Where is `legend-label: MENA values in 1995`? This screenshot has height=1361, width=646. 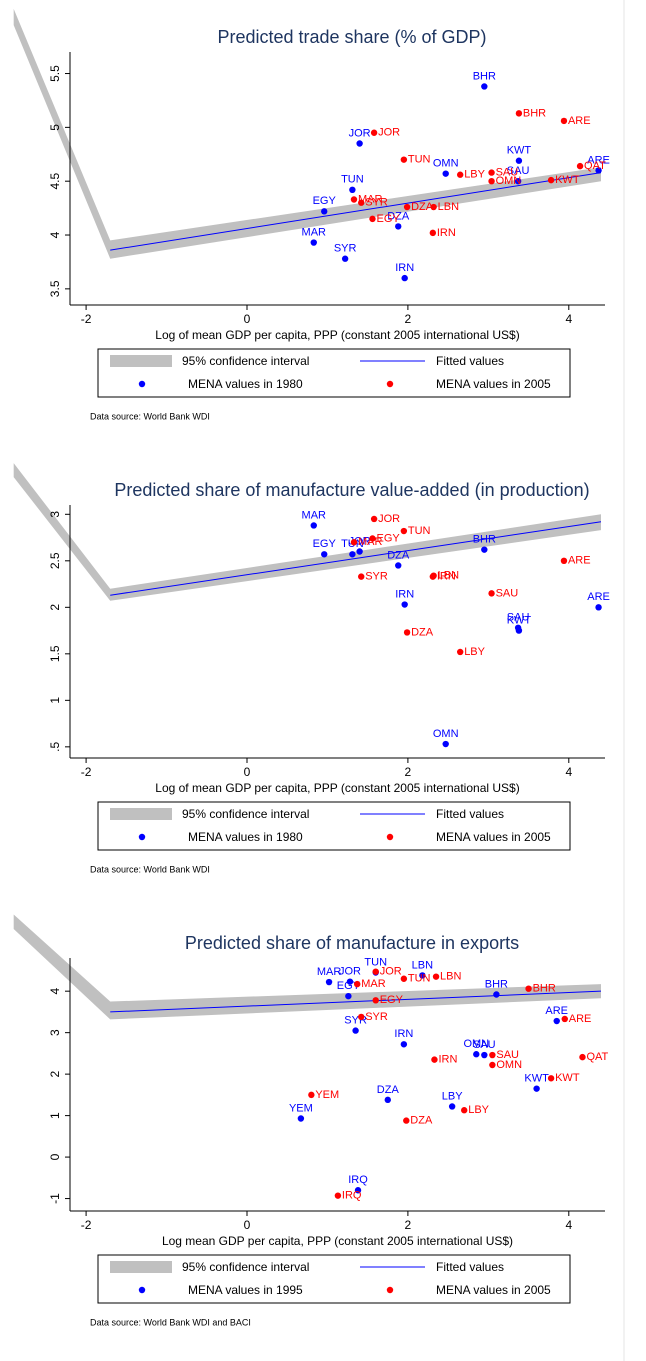
legend-label: MENA values in 1995 is located at coordinates (245, 1290).